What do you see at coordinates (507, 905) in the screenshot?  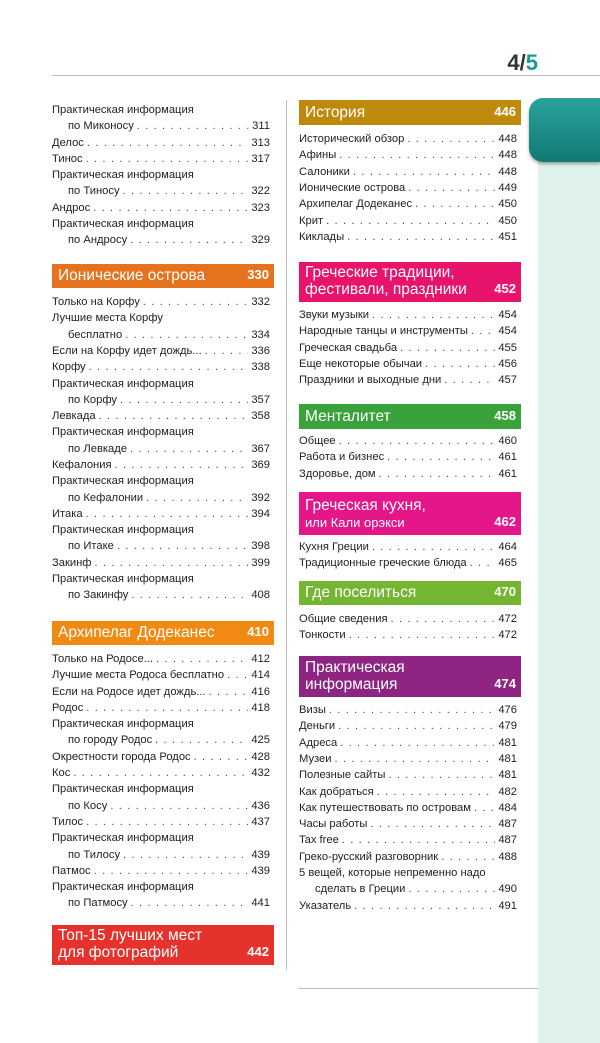 I see `entry-page: 491` at bounding box center [507, 905].